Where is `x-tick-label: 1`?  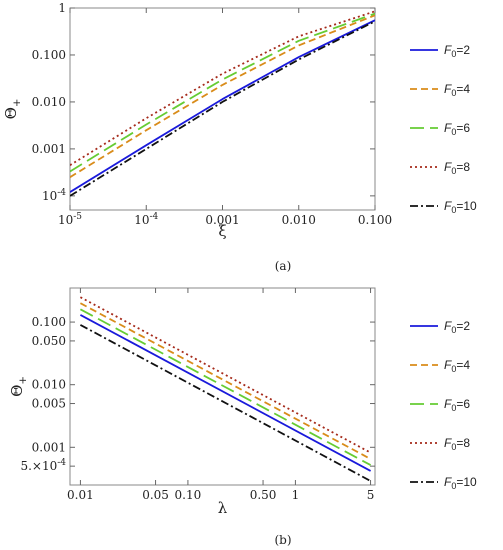
x-tick-label: 1 is located at coordinates (296, 495).